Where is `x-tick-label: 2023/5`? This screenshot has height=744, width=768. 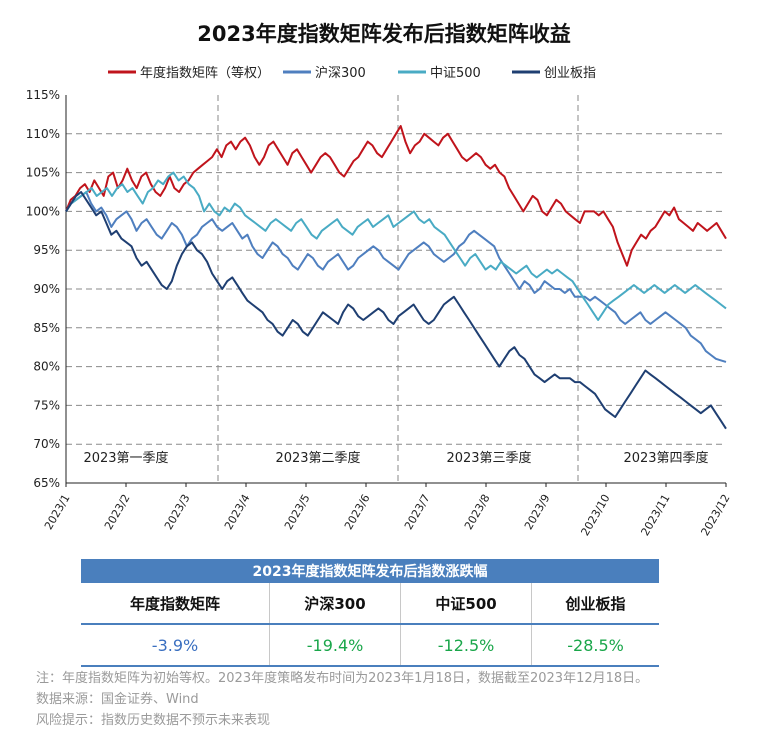
x-tick-label: 2023/5 is located at coordinates (297, 512).